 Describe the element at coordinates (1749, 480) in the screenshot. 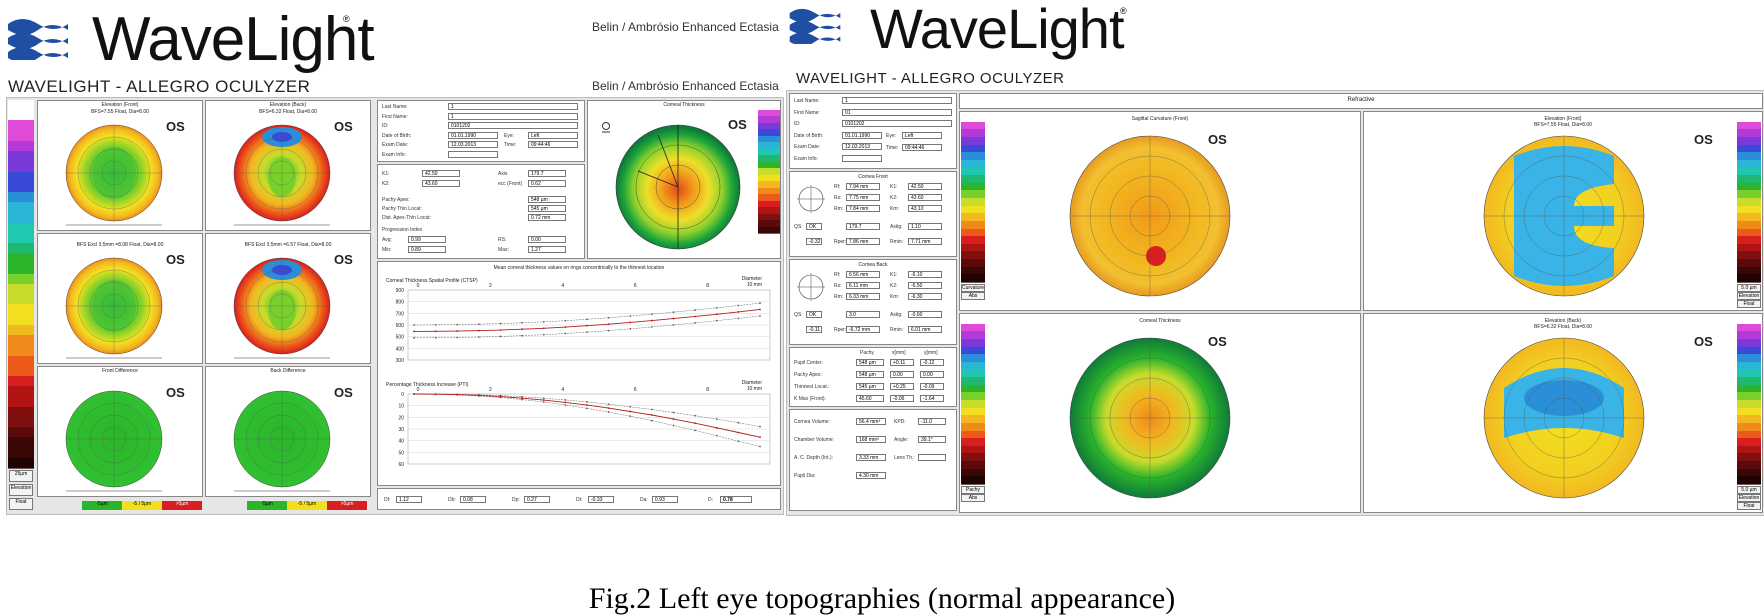

I see `scale-cell` at that location.